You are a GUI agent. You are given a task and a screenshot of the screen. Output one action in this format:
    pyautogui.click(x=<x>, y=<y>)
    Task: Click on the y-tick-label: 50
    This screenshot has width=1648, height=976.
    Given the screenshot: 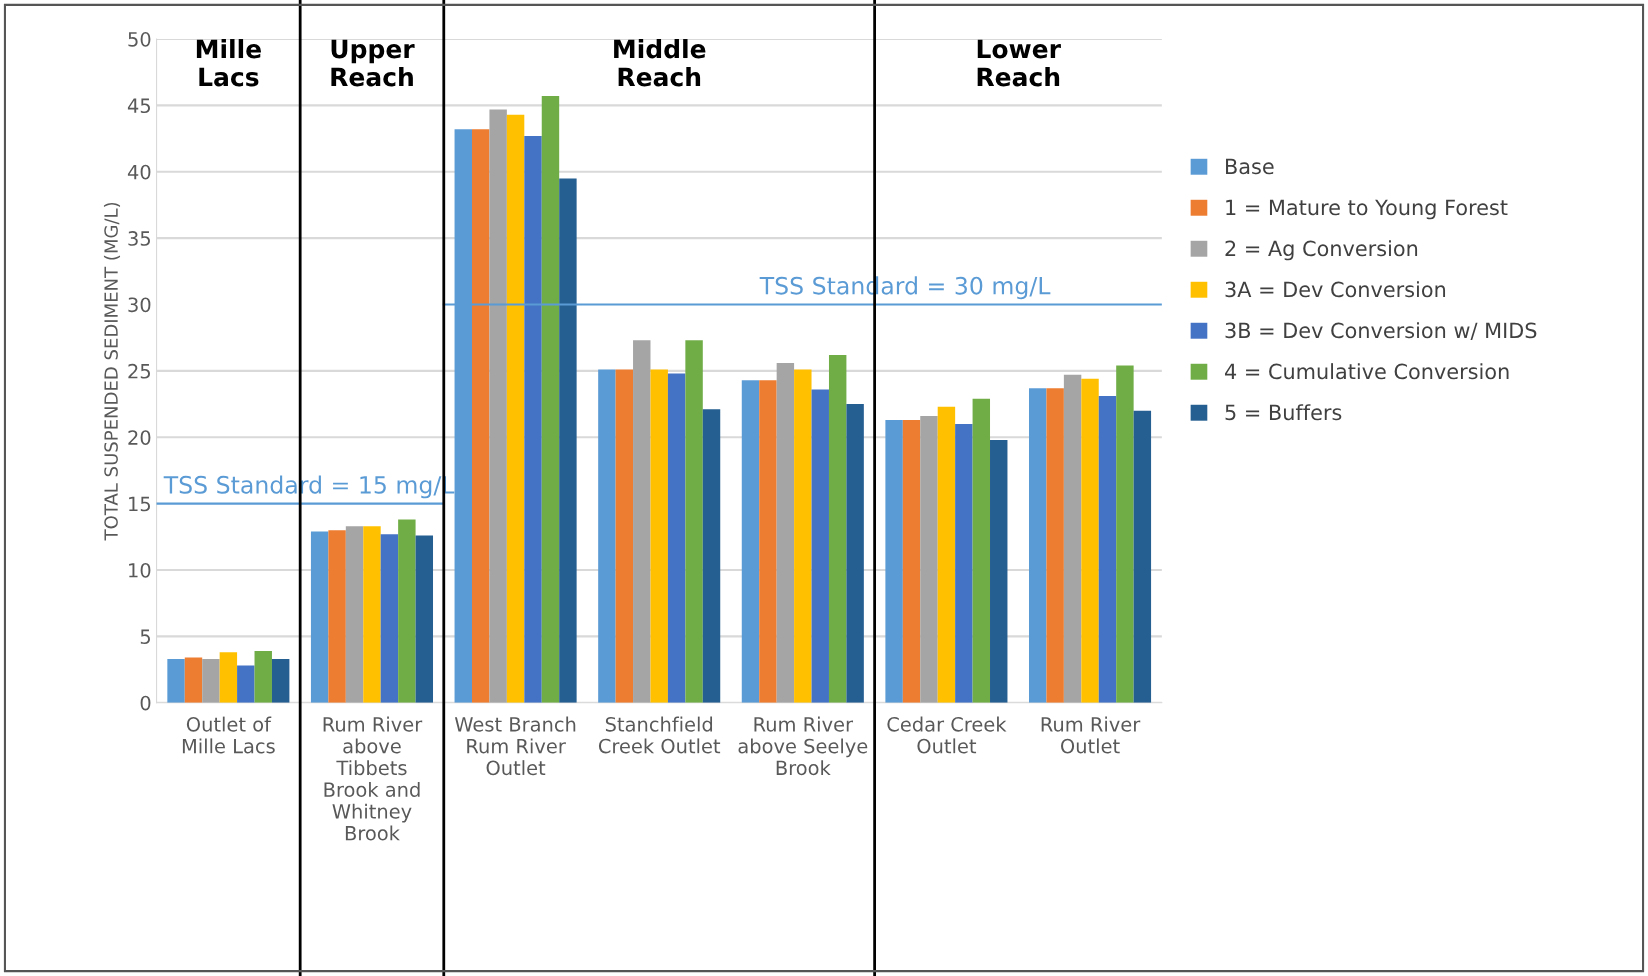 What is the action you would take?
    pyautogui.click(x=139, y=39)
    